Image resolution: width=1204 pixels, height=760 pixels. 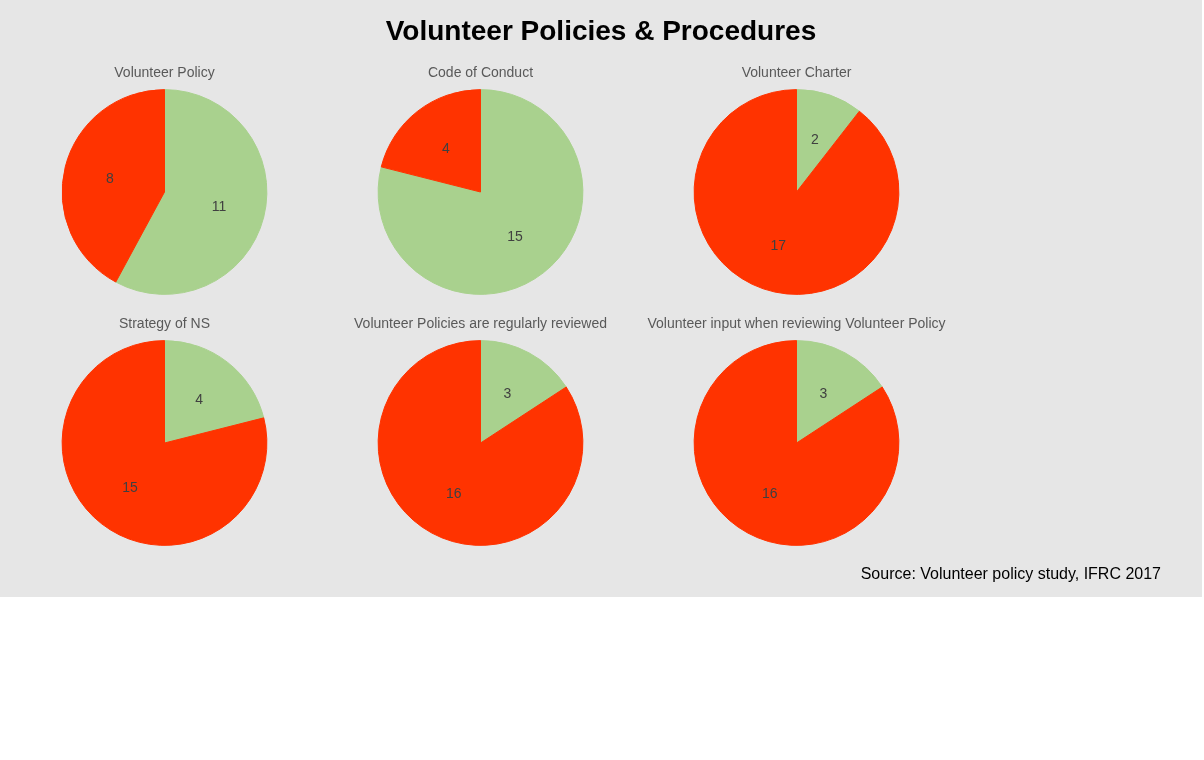 What do you see at coordinates (164, 322) in the screenshot?
I see `chart-title: Strategy of NS` at bounding box center [164, 322].